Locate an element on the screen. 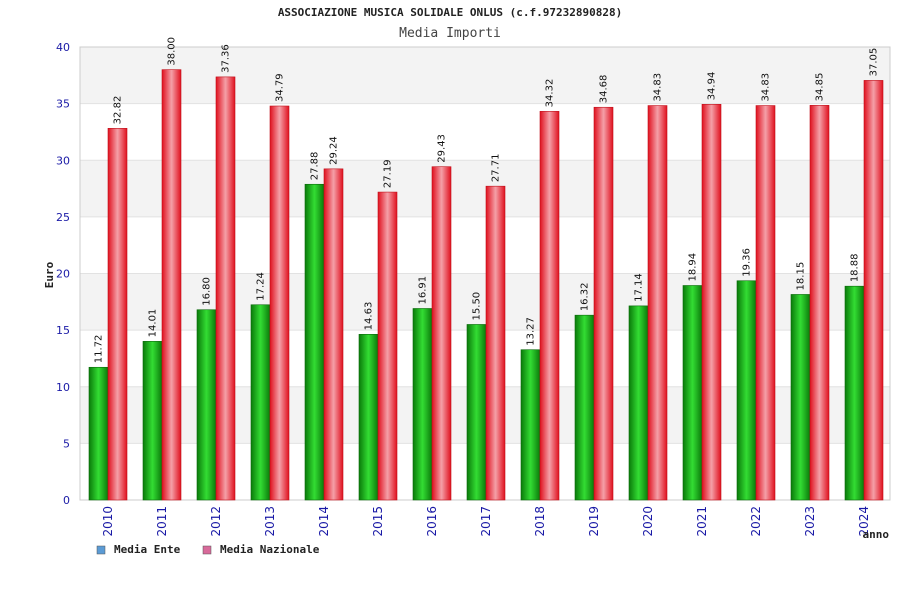  data-label: 29.24 is located at coordinates (334, 150).